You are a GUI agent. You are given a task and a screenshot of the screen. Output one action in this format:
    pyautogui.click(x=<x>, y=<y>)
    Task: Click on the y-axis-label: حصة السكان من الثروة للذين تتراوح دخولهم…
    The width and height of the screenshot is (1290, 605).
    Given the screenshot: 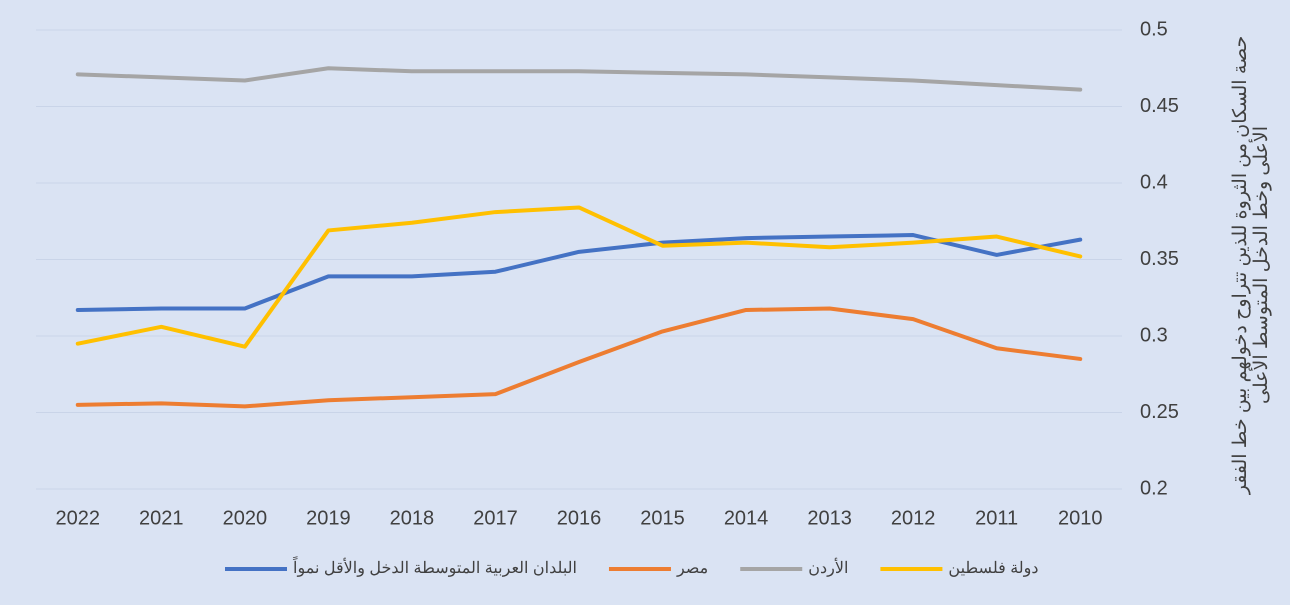 What is the action you would take?
    pyautogui.click(x=1251, y=265)
    